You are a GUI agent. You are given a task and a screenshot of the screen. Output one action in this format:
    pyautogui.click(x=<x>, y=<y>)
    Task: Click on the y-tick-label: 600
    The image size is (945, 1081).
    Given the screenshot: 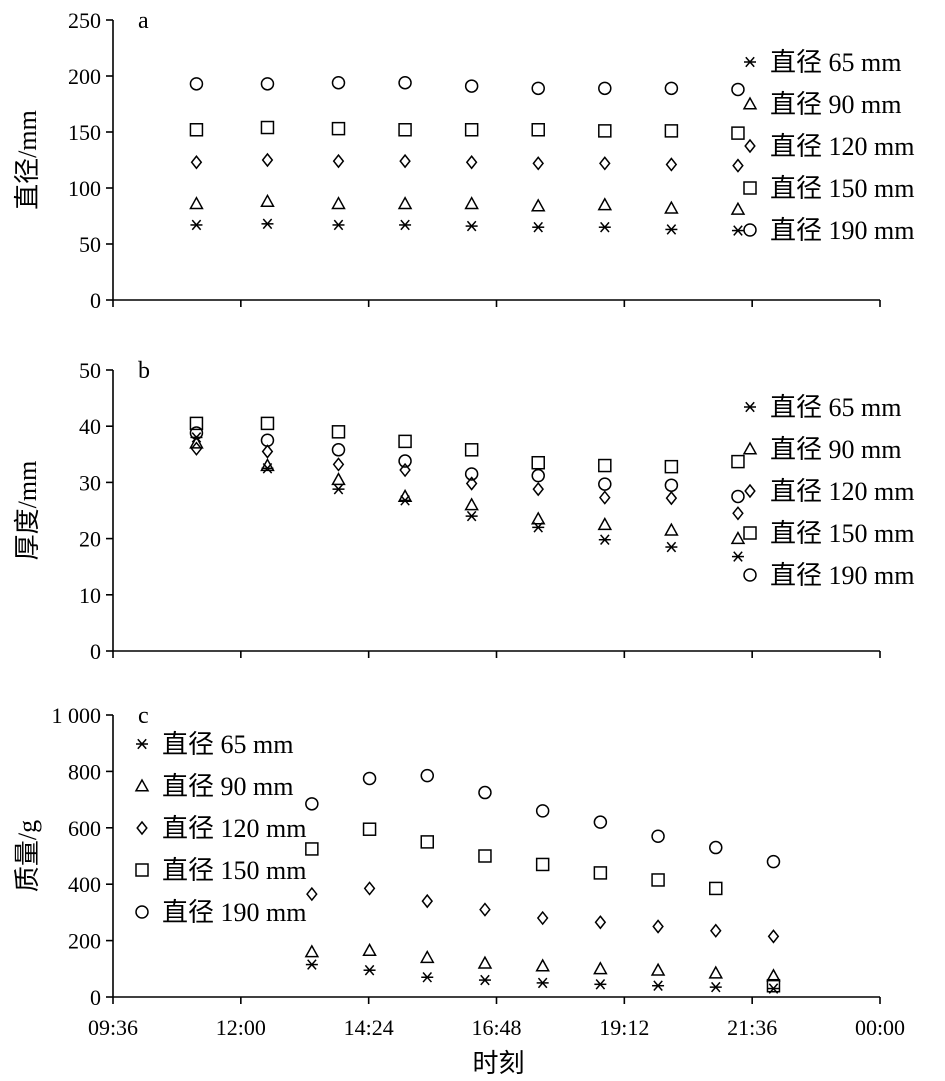 What is the action you would take?
    pyautogui.click(x=84, y=828)
    